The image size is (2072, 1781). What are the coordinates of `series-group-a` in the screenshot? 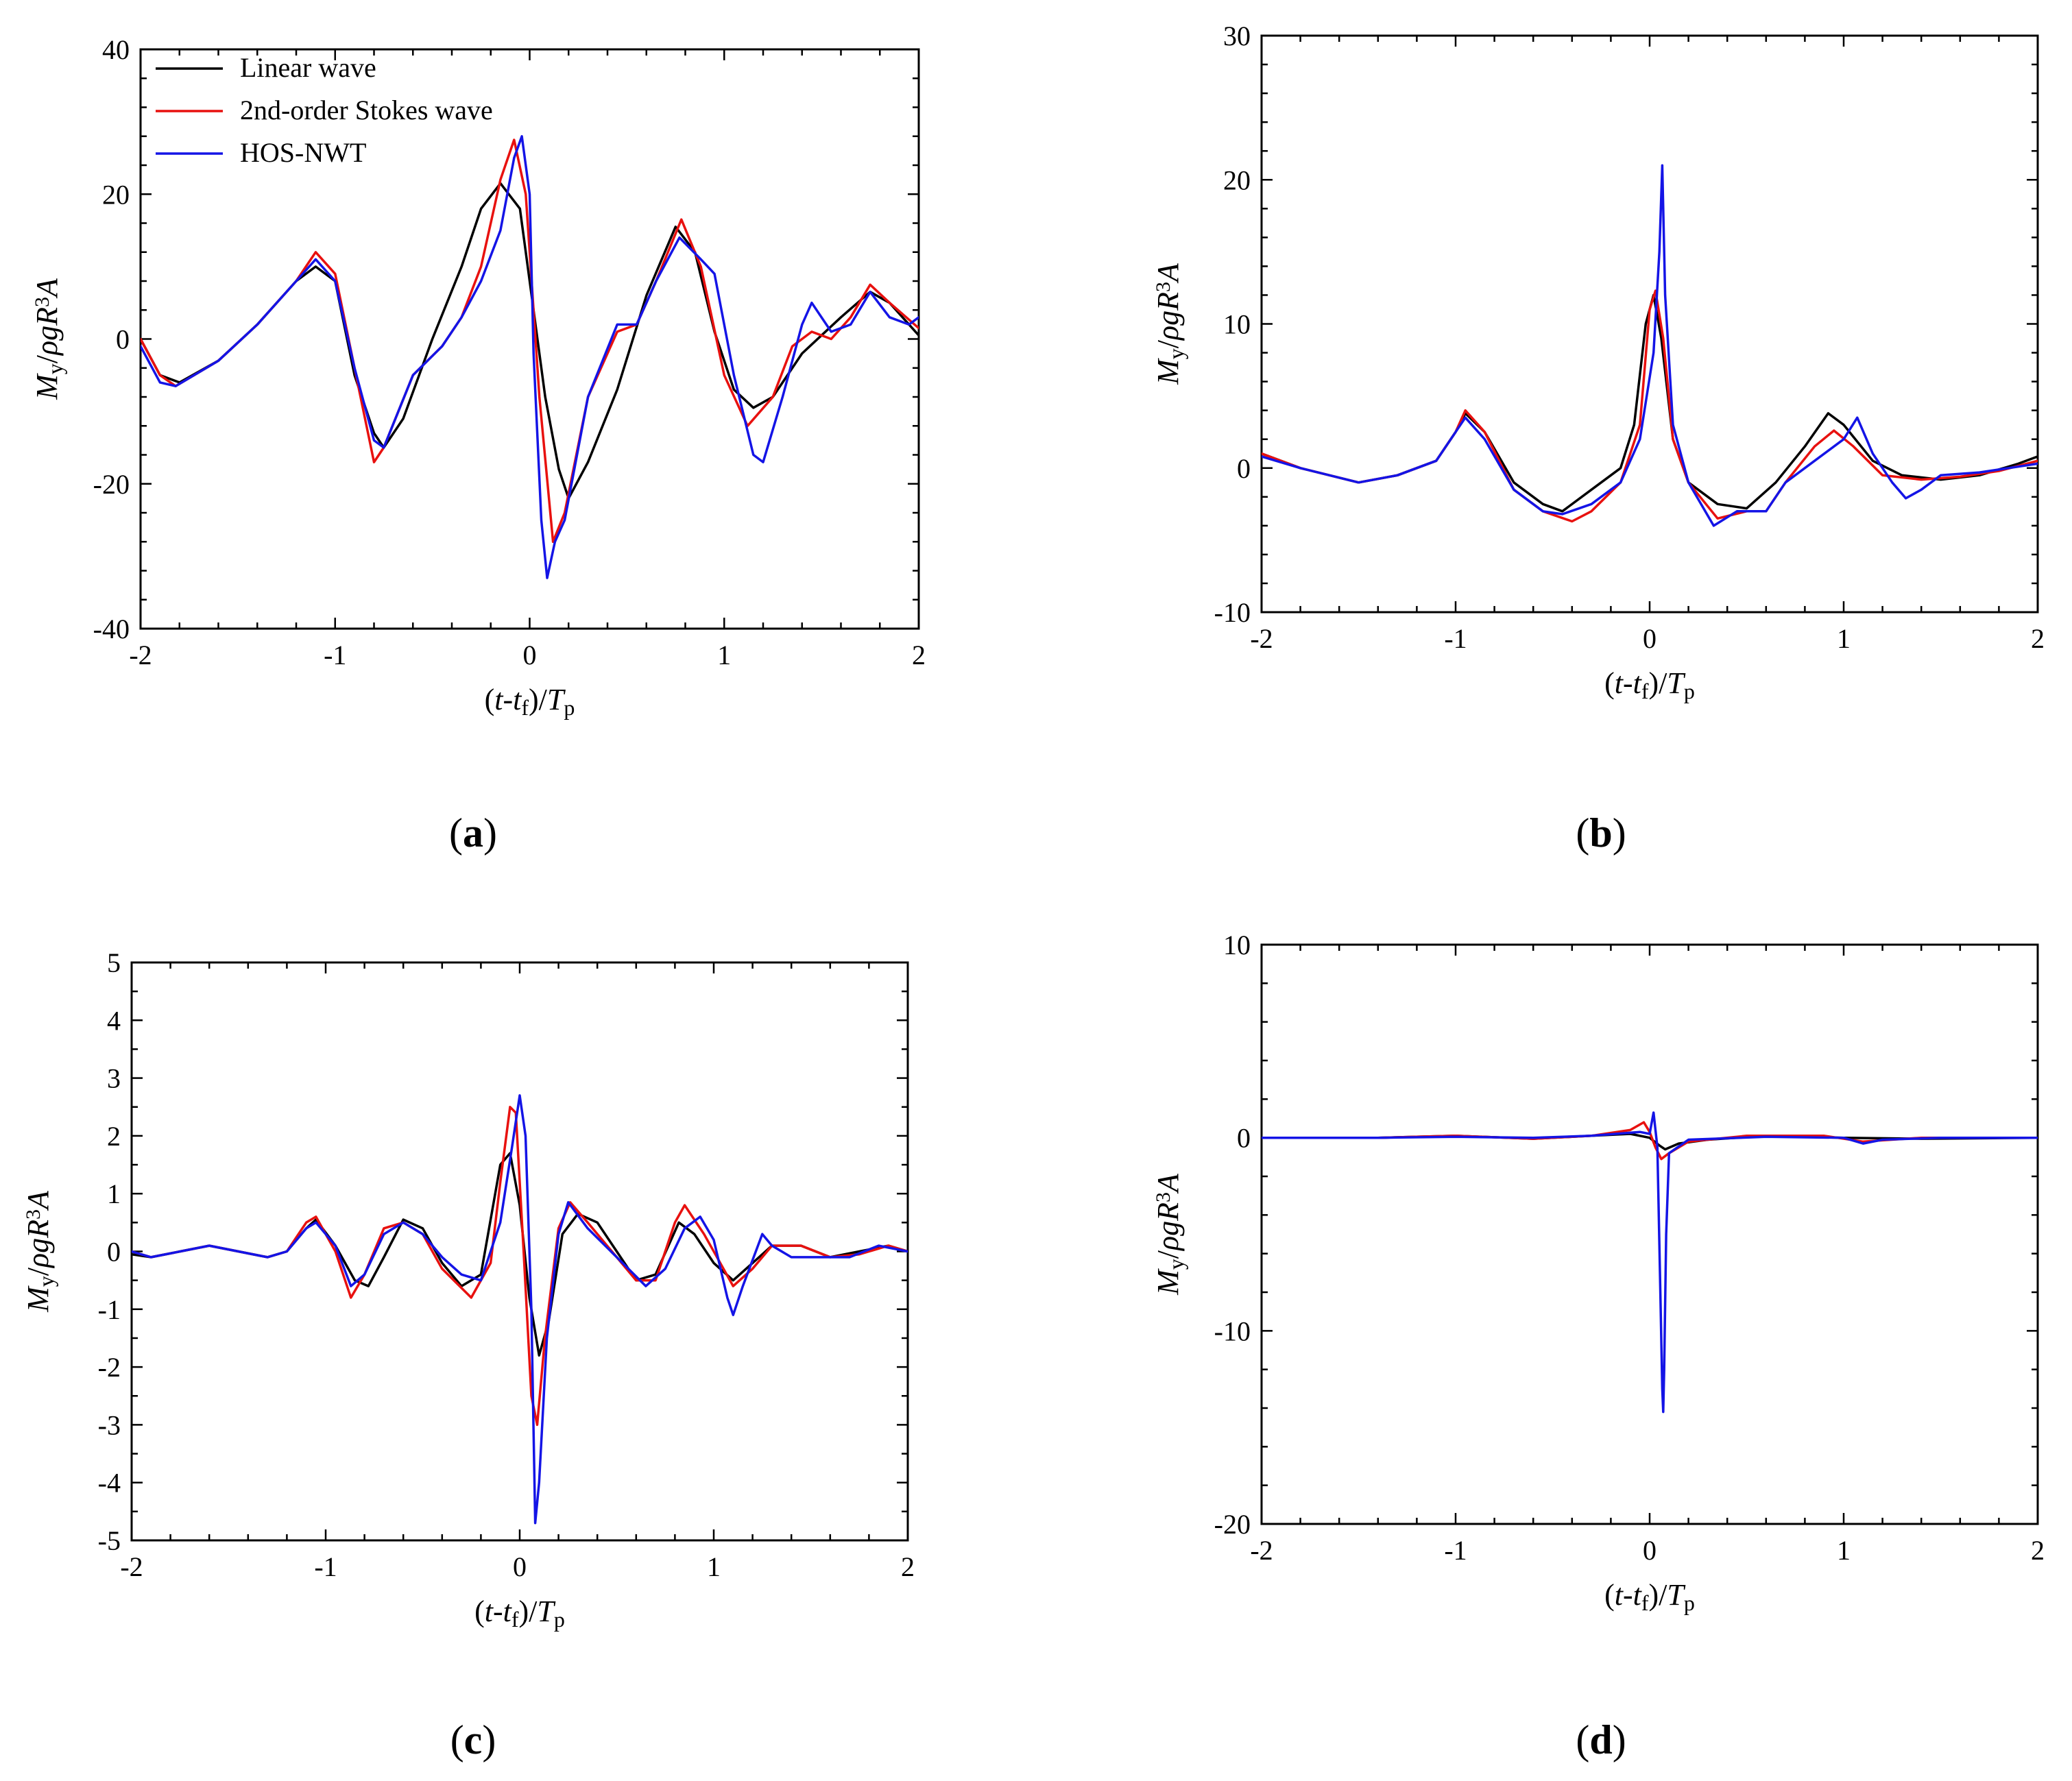 It's located at (530, 357).